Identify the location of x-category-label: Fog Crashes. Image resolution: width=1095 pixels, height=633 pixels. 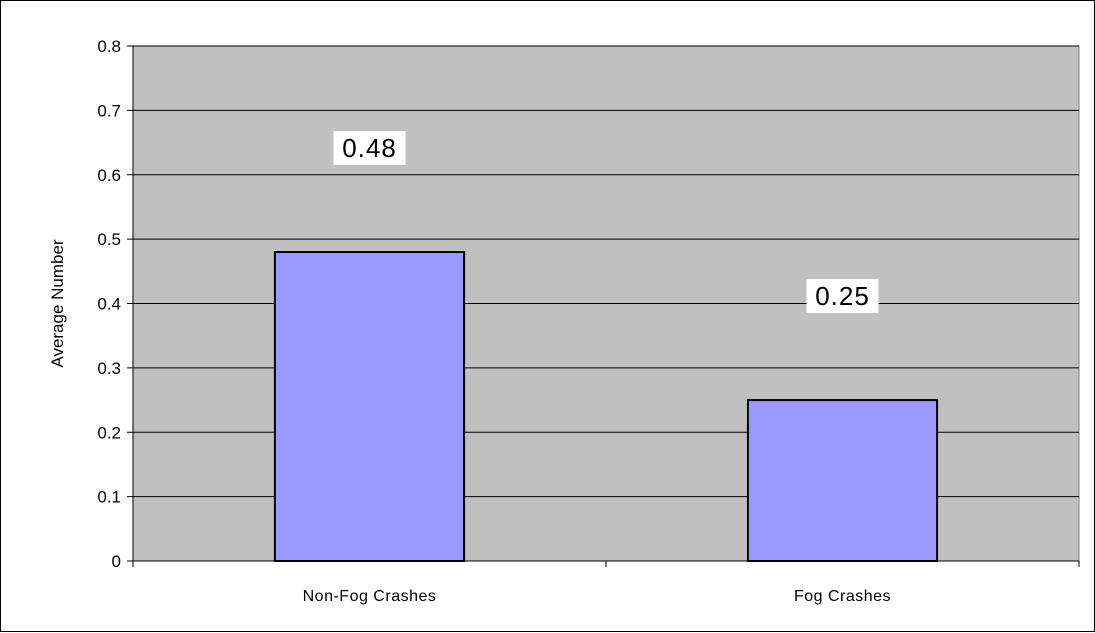
(842, 596).